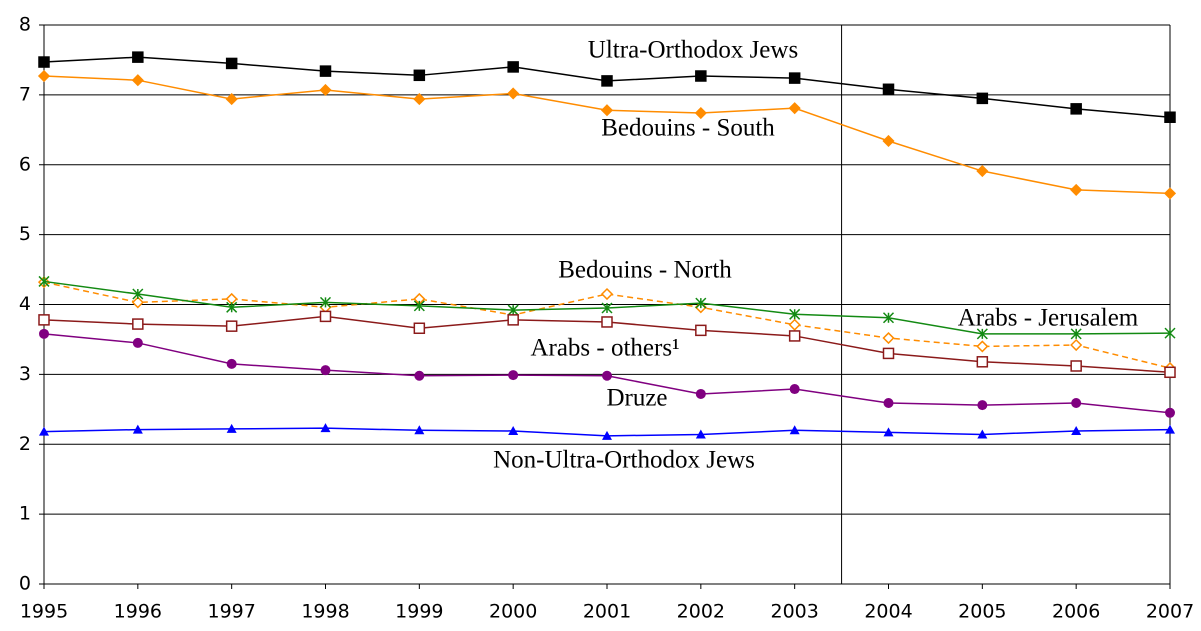 The width and height of the screenshot is (1201, 631). Describe the element at coordinates (419, 612) in the screenshot. I see `x-tick-label: 1999` at that location.